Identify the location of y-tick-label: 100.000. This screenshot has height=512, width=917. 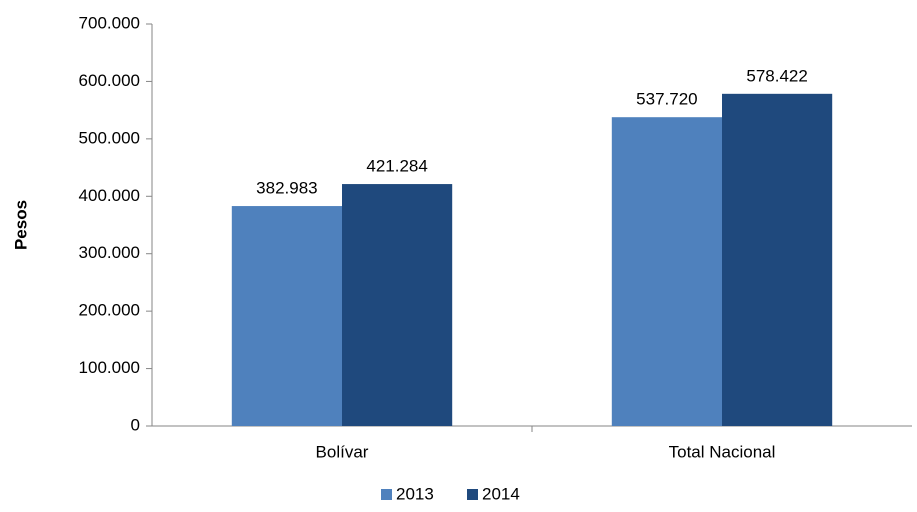
(109, 367).